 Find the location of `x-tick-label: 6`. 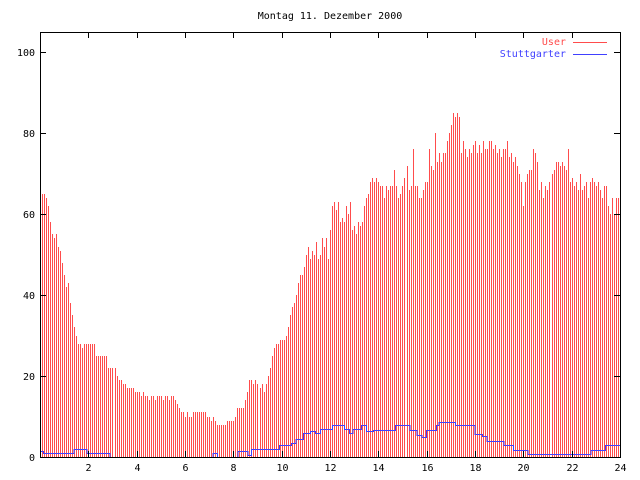

x-tick-label: 6 is located at coordinates (185, 468).